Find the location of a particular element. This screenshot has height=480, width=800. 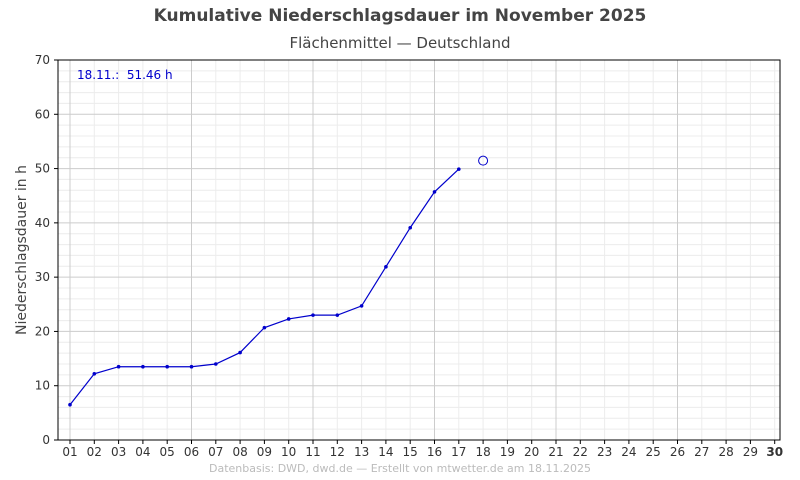

y-axis-label: Niederschlagsdauer in h is located at coordinates (22, 250).